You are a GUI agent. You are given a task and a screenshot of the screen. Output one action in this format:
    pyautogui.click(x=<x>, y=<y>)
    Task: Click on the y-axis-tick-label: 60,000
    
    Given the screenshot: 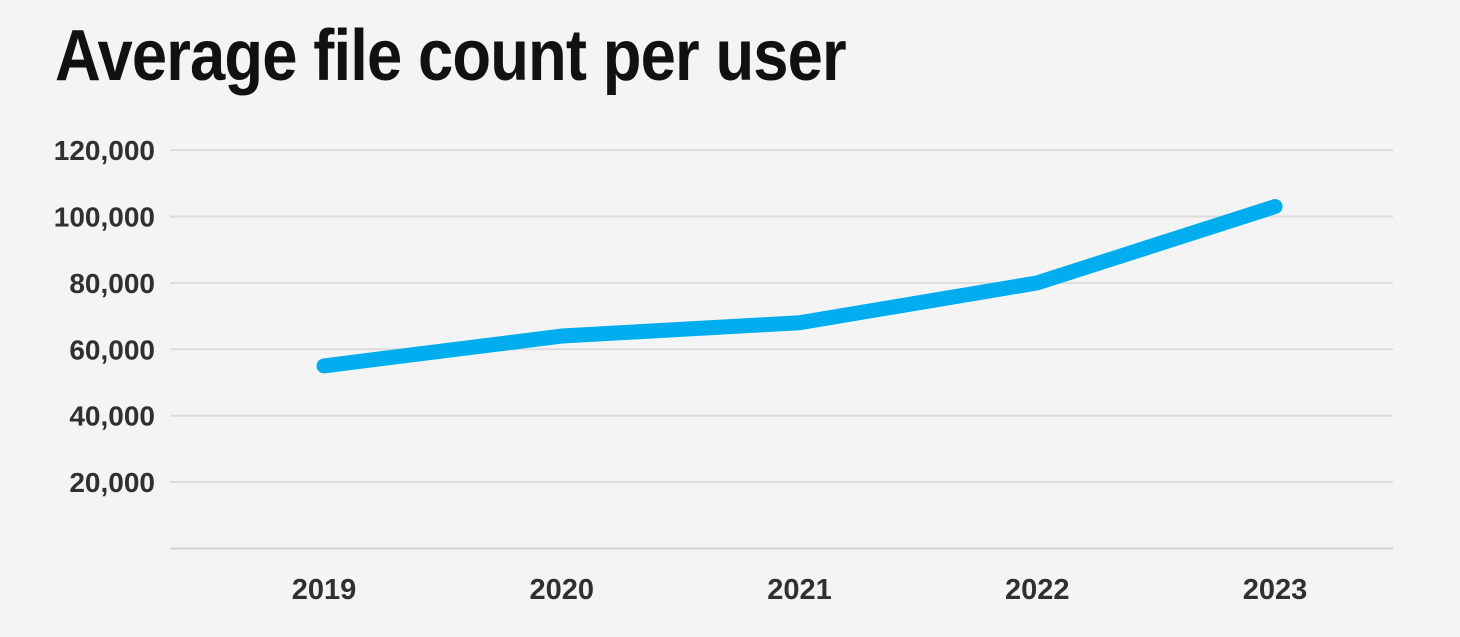 What is the action you would take?
    pyautogui.click(x=112, y=349)
    